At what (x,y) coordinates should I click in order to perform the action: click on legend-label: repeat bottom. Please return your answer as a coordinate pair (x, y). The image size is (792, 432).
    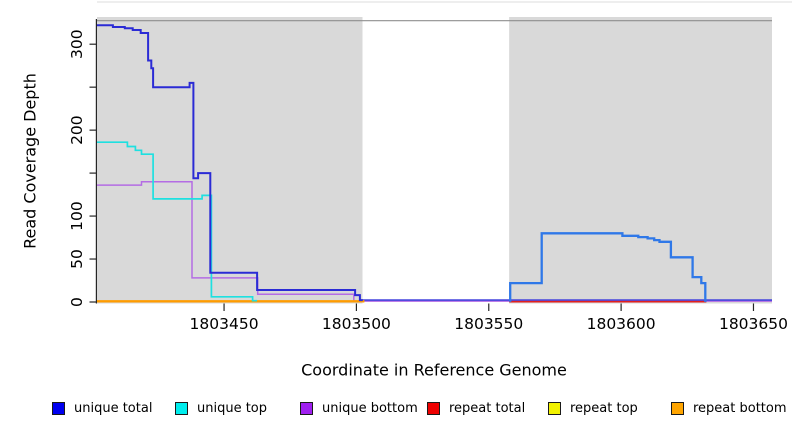
    Looking at the image, I should click on (740, 408).